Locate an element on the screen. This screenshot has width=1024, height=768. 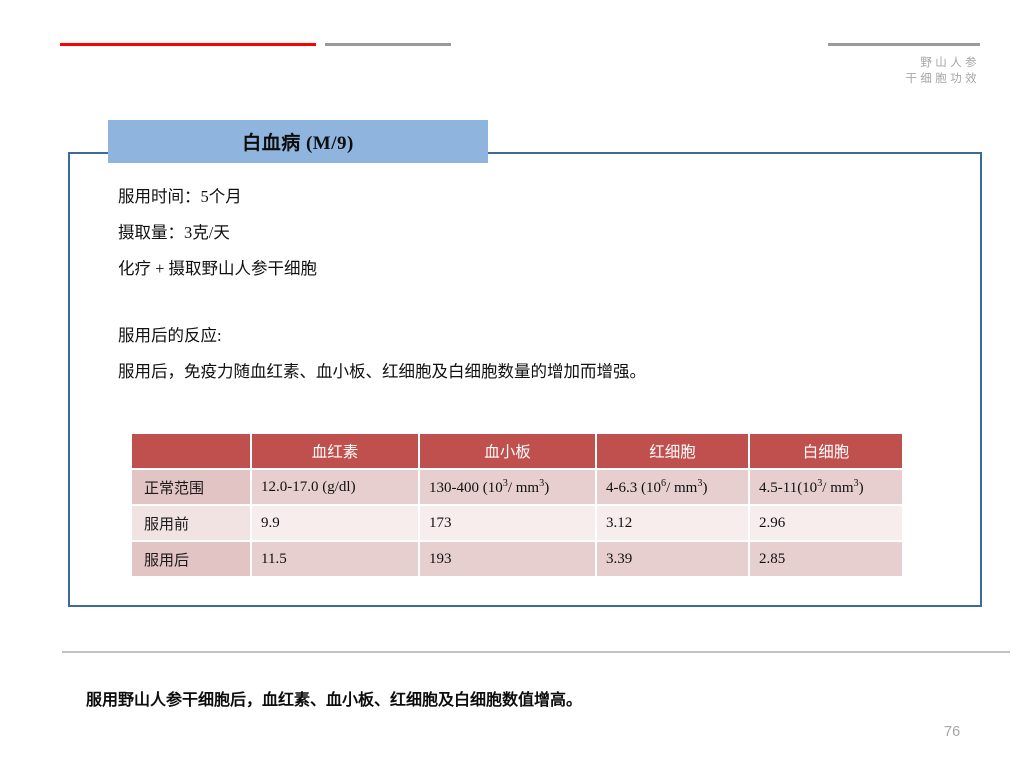
footer-divider is located at coordinates (536, 652).